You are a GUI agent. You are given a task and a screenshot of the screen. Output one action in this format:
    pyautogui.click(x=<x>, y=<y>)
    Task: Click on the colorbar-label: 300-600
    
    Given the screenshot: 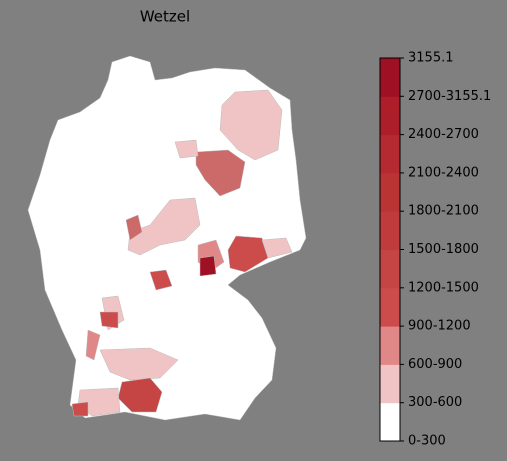 What is the action you would take?
    pyautogui.click(x=435, y=402)
    